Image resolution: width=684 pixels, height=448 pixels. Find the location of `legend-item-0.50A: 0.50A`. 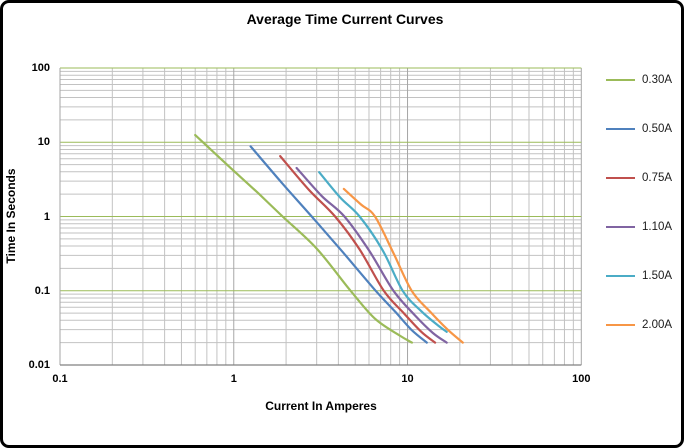

legend-item-0.50A: 0.50A is located at coordinates (639, 129).